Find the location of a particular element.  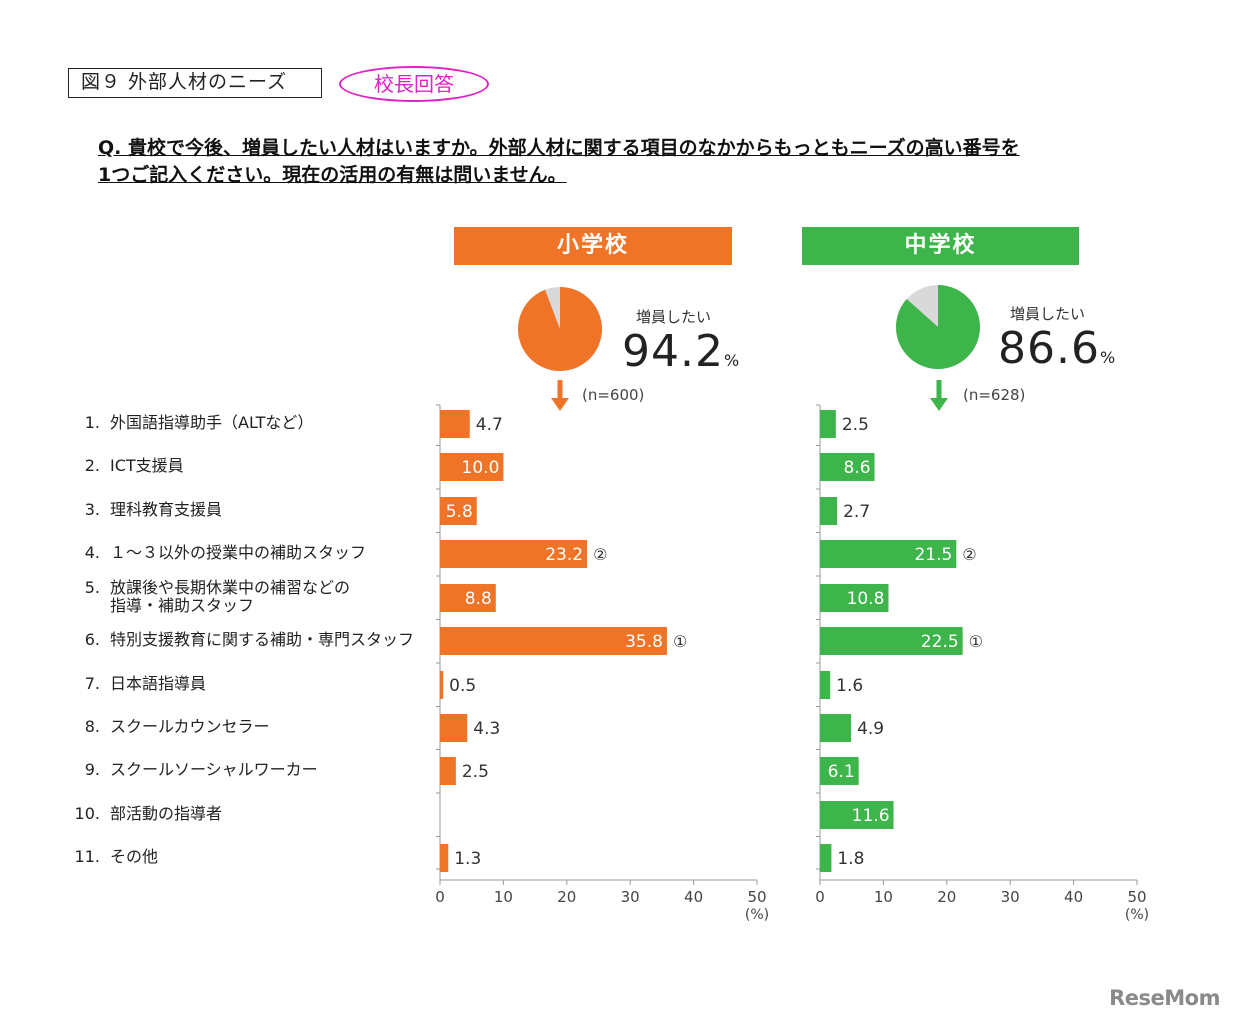

junior-pie-chart is located at coordinates (938, 327).